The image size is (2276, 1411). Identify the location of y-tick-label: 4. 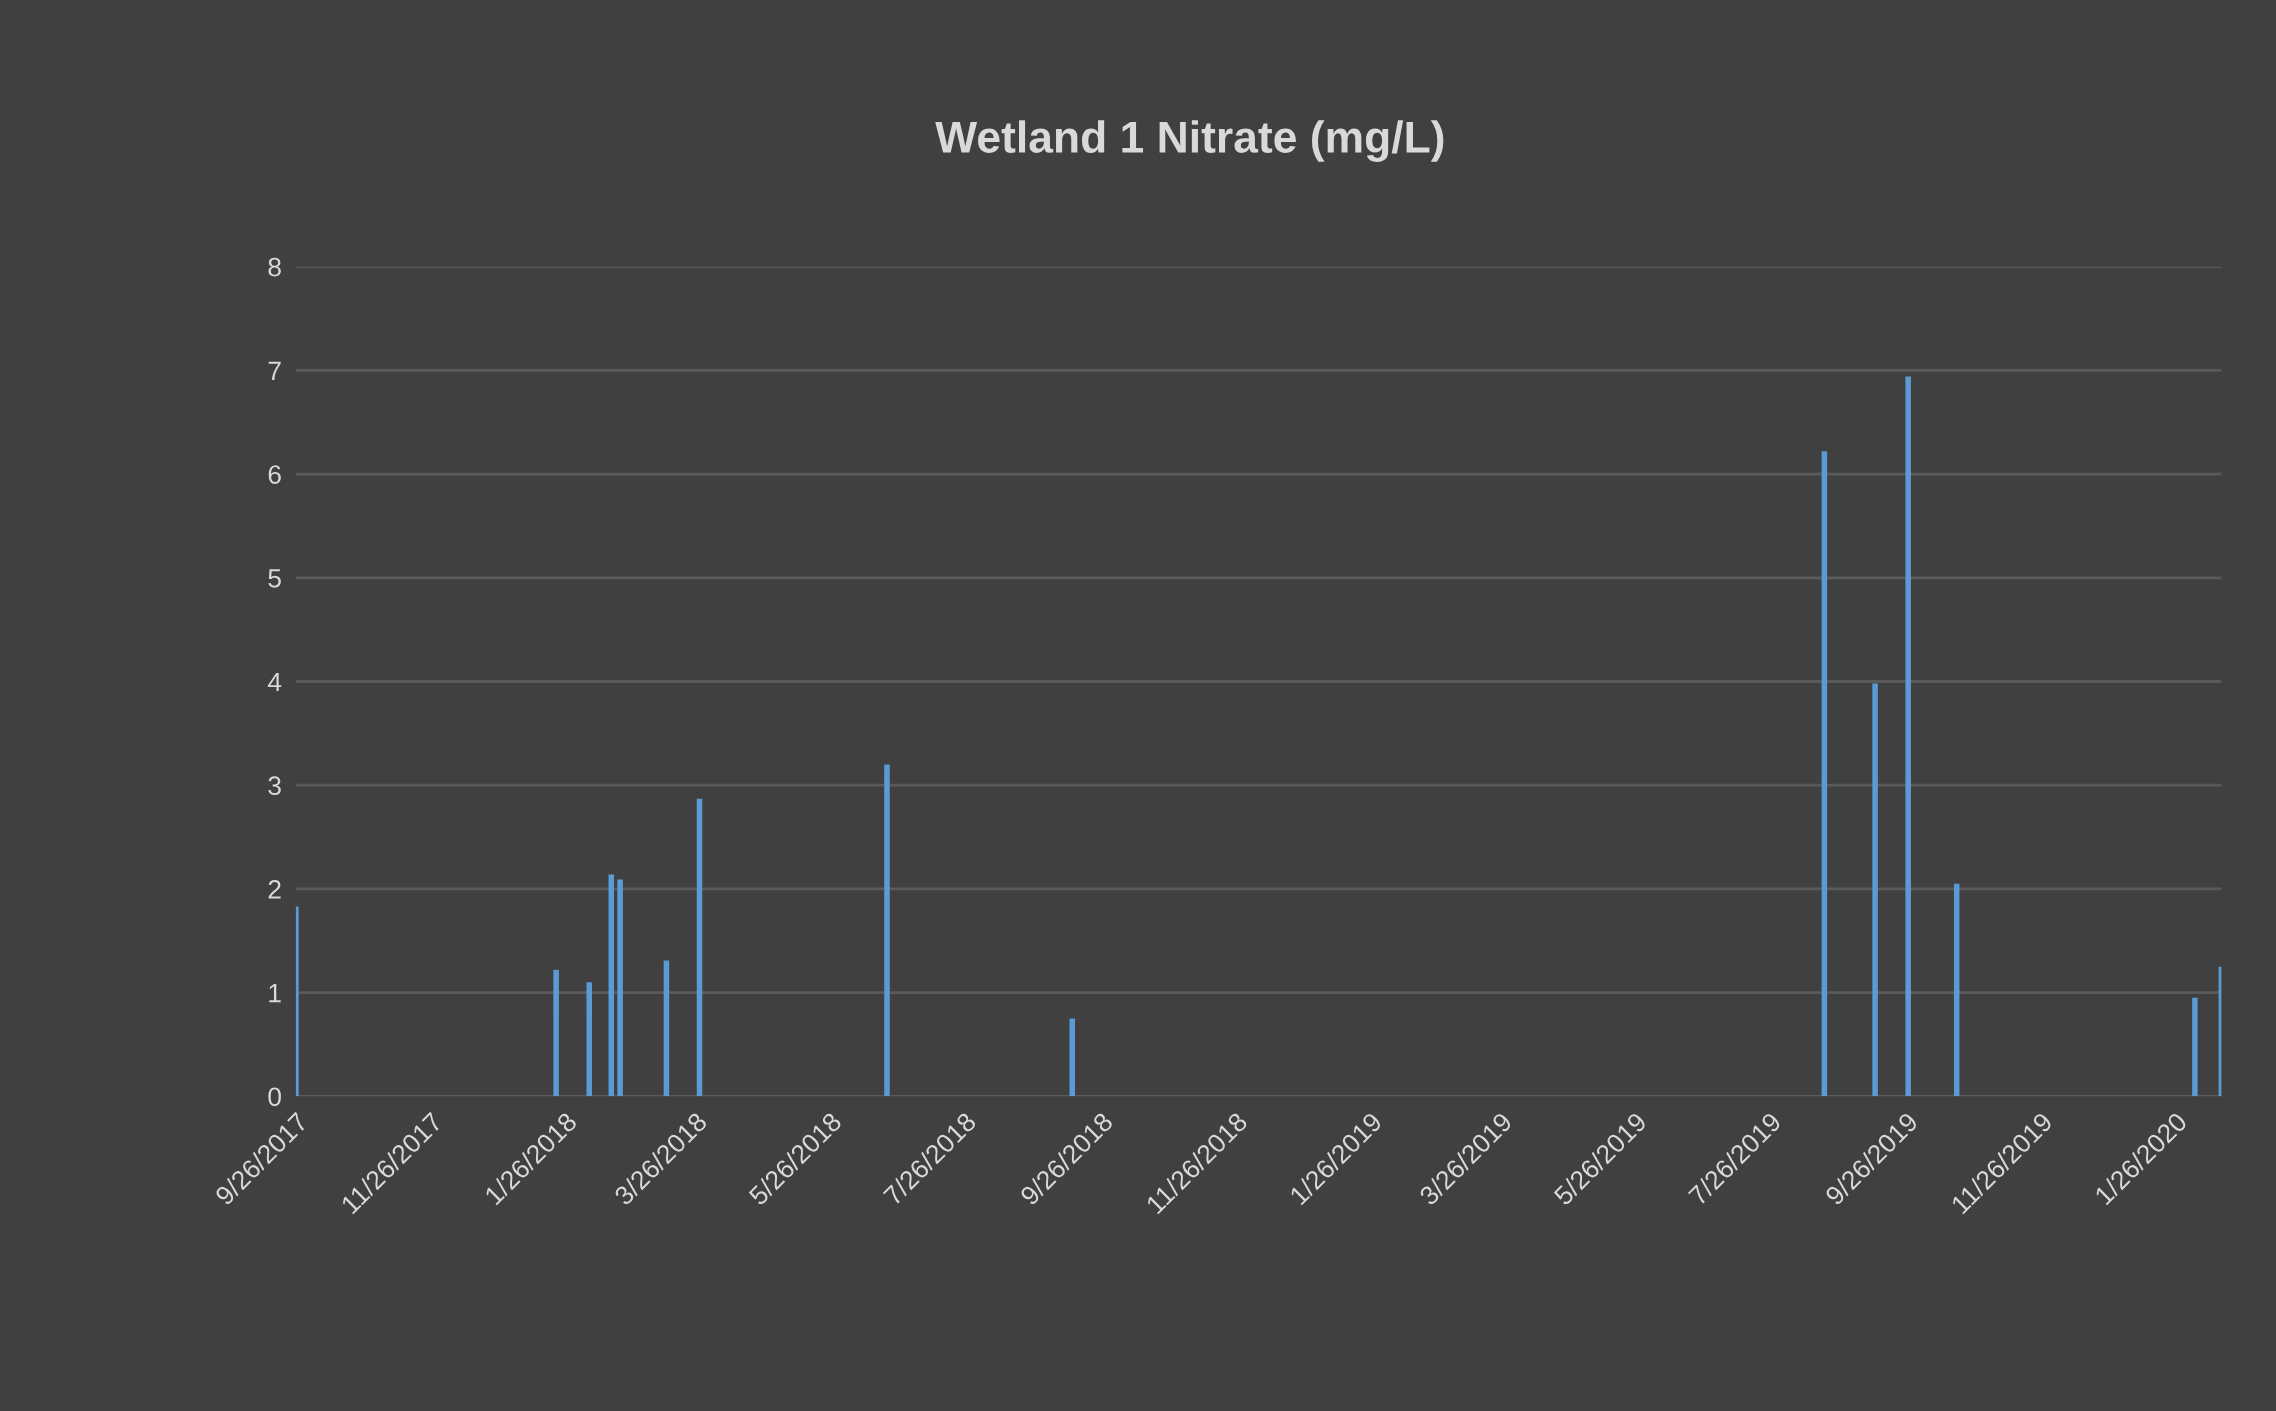
(274, 682).